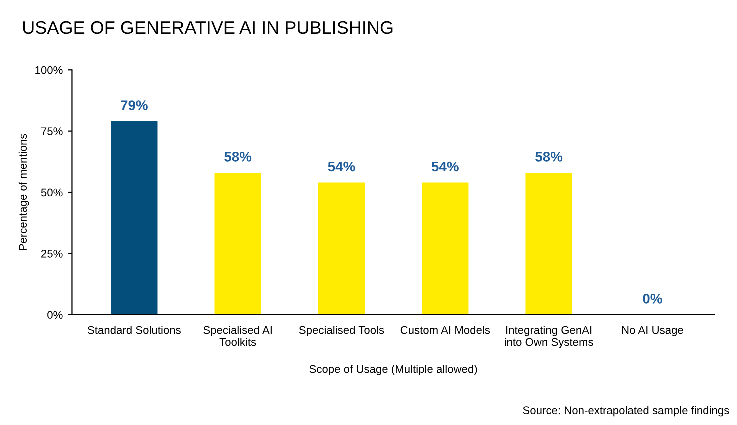  What do you see at coordinates (549, 337) in the screenshot?
I see `x-tick-label: Integrating GenAI into Own Systems` at bounding box center [549, 337].